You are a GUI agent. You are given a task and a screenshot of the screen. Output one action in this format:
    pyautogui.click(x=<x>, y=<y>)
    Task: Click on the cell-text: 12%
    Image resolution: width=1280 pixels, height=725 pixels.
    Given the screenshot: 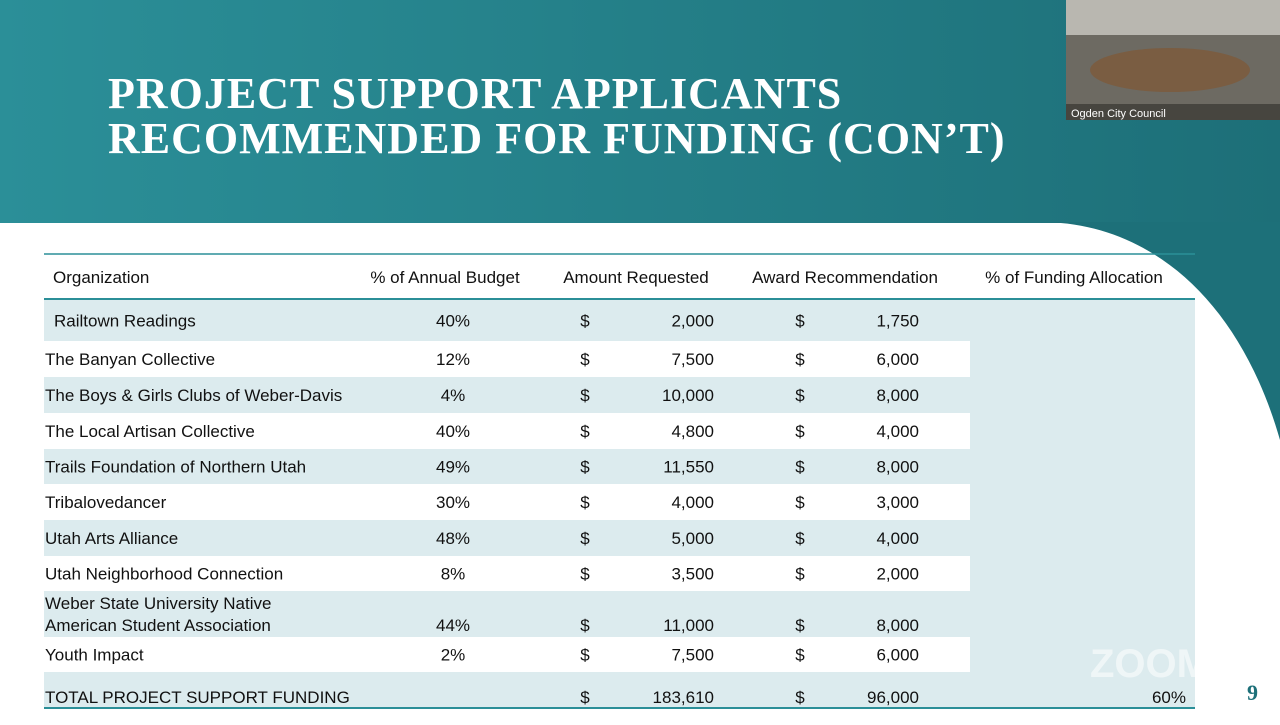 What is the action you would take?
    pyautogui.click(x=453, y=359)
    